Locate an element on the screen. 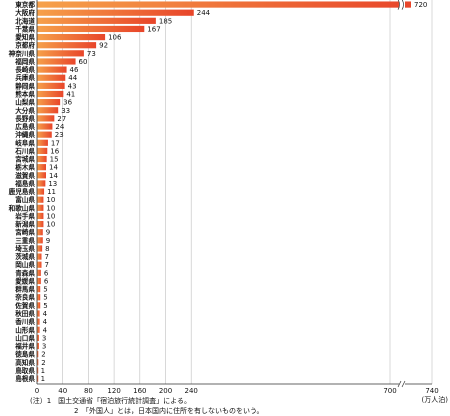 This screenshot has height=416, width=450. category-label: 群馬県 is located at coordinates (25, 289).